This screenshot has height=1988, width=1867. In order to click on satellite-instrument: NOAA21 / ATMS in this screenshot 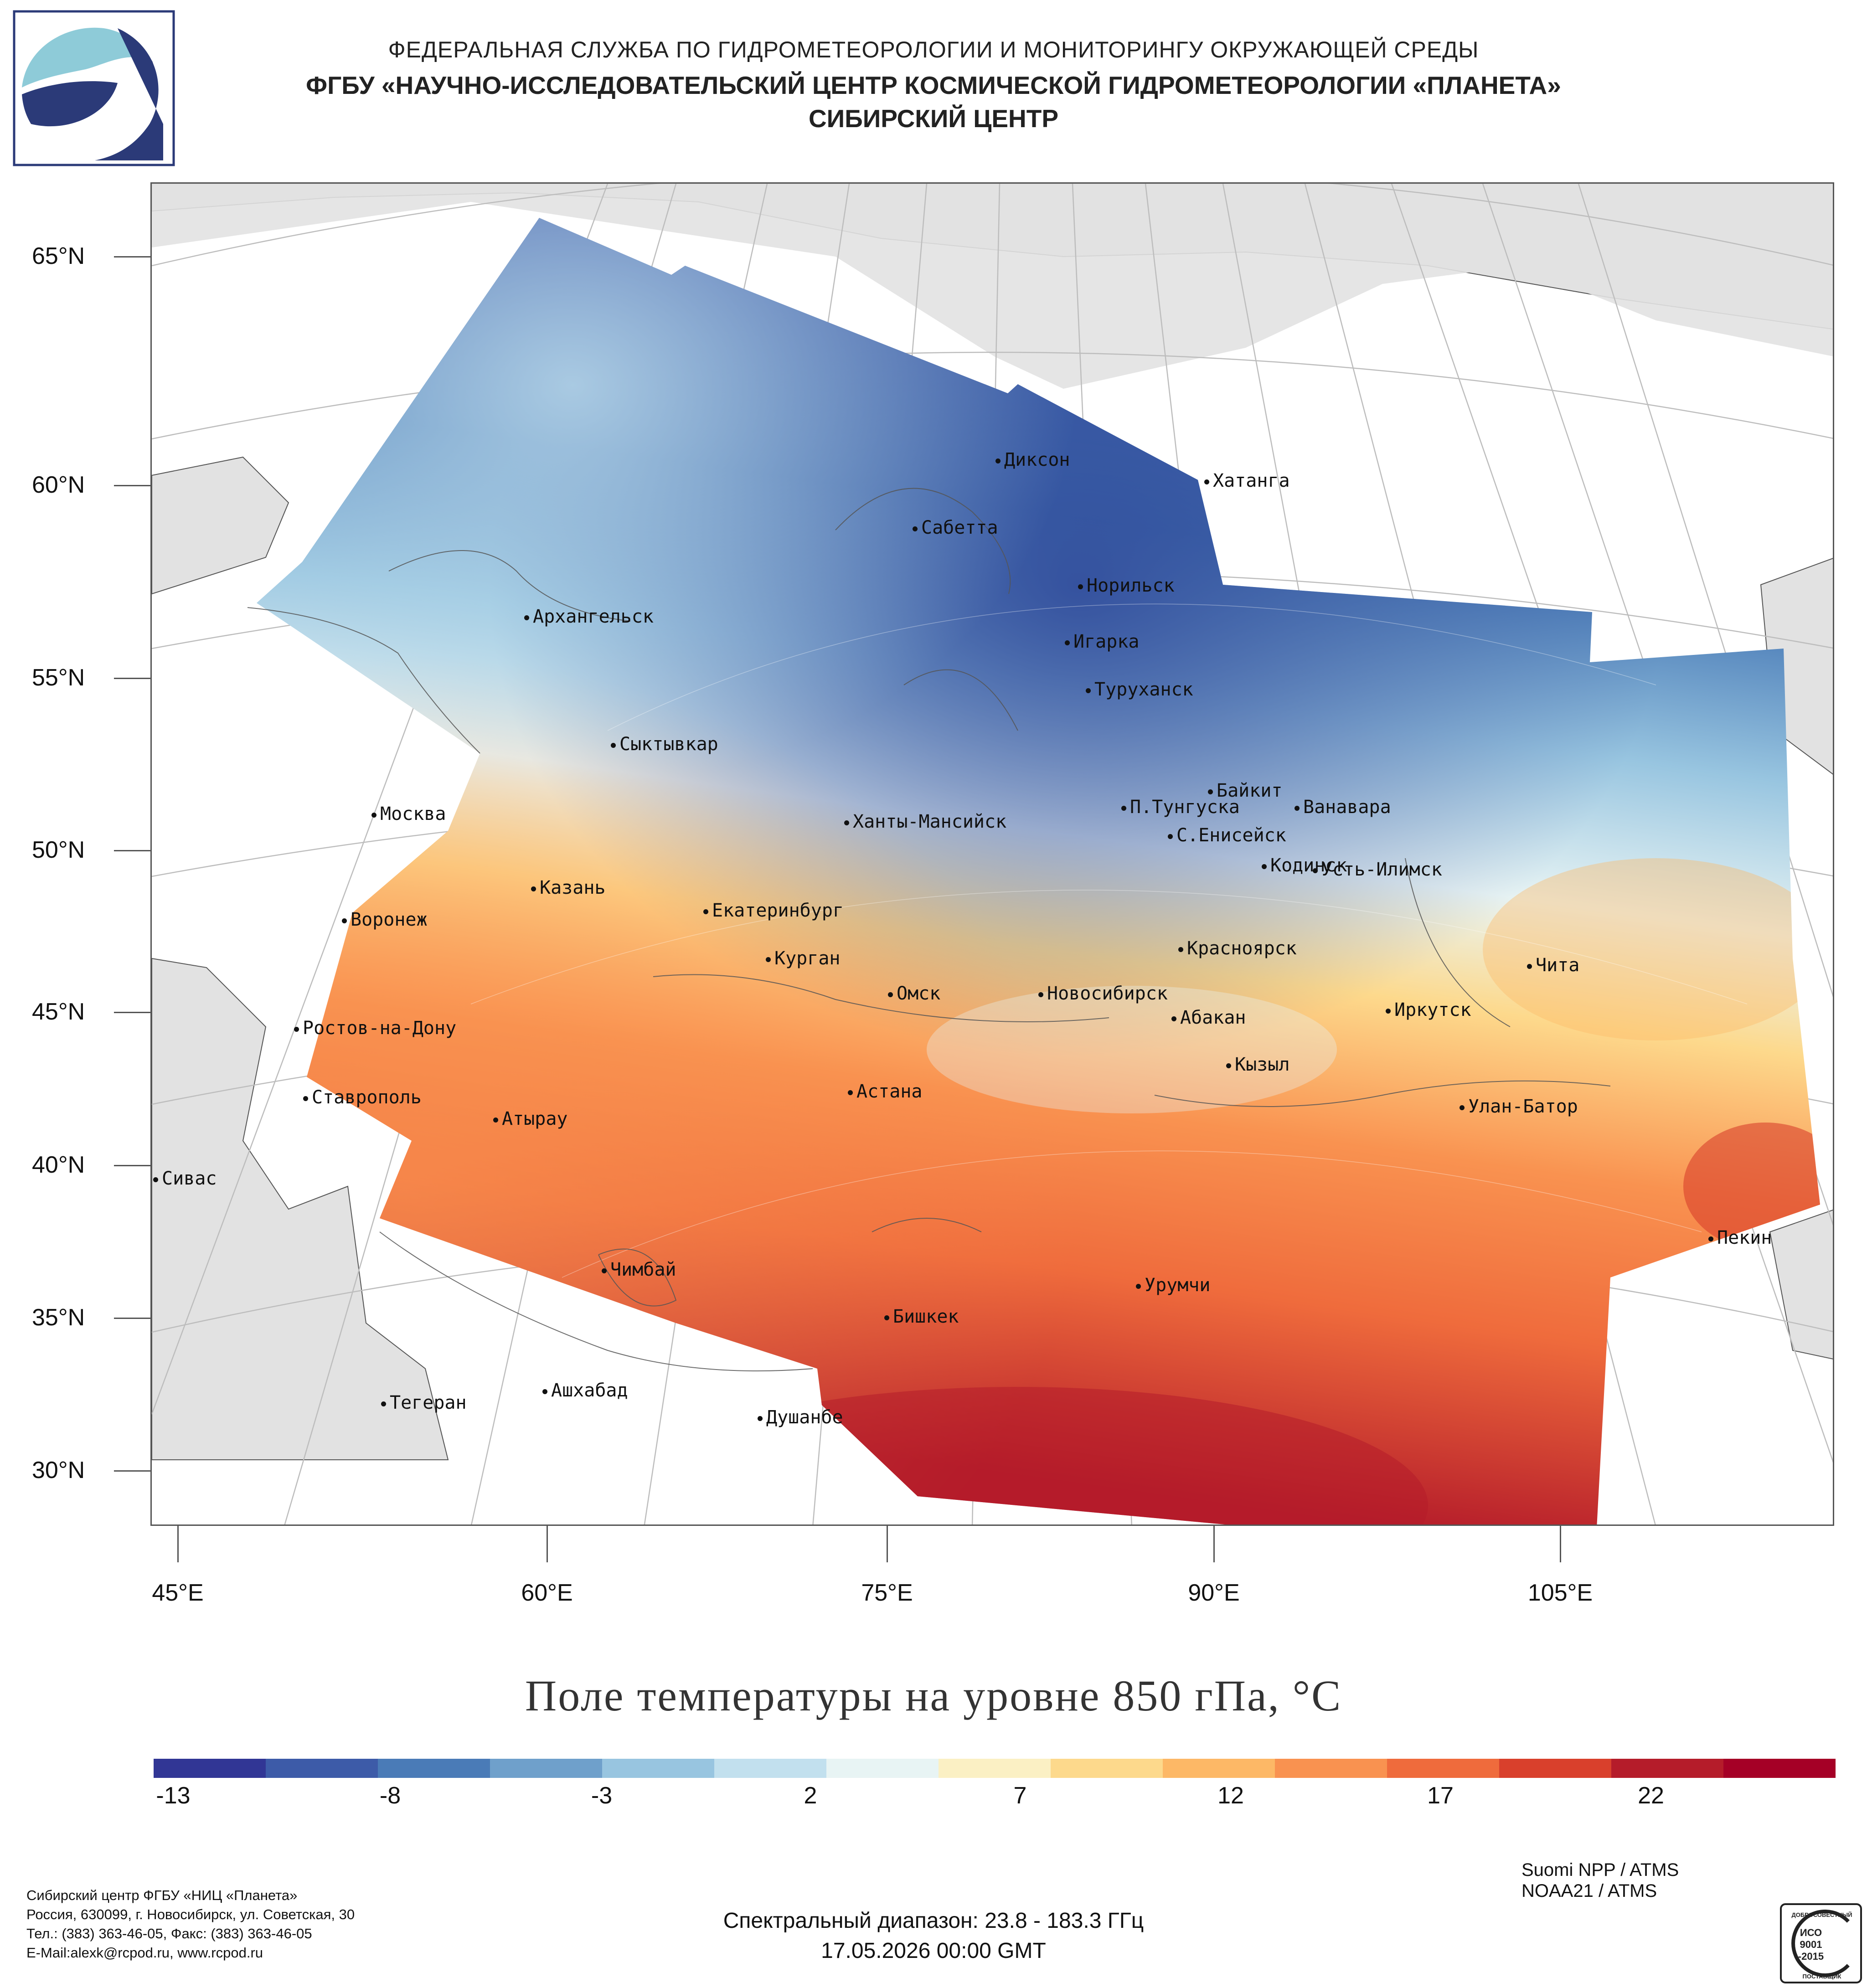, I will do `click(1589, 1891)`.